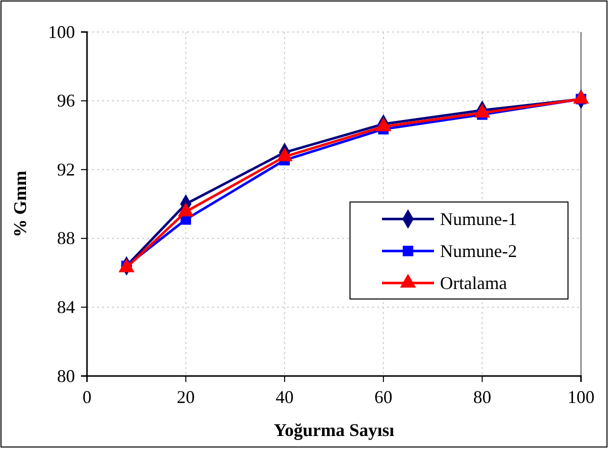  What do you see at coordinates (285, 396) in the screenshot?
I see `x-tick-label: 40` at bounding box center [285, 396].